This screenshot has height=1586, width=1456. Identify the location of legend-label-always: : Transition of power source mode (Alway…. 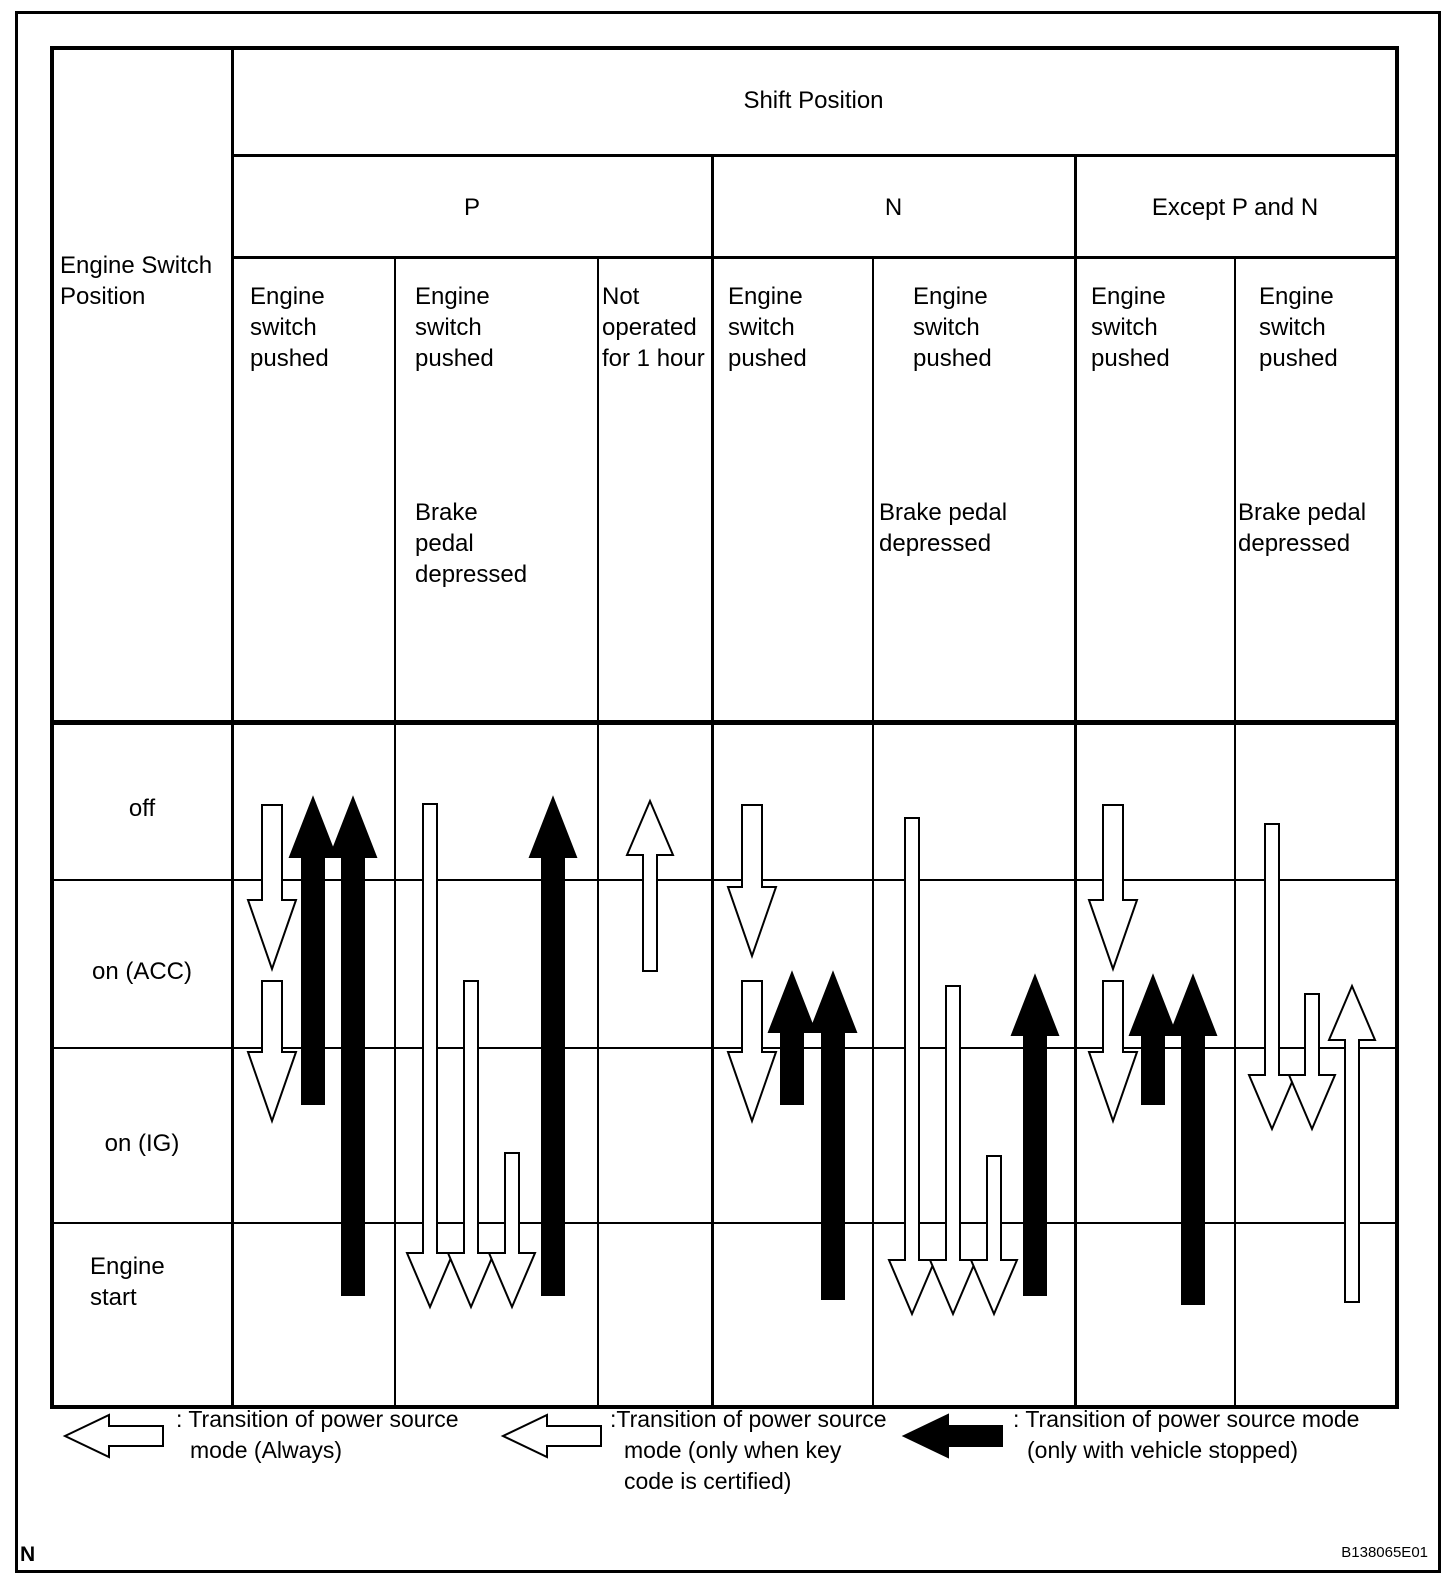
(326, 1435).